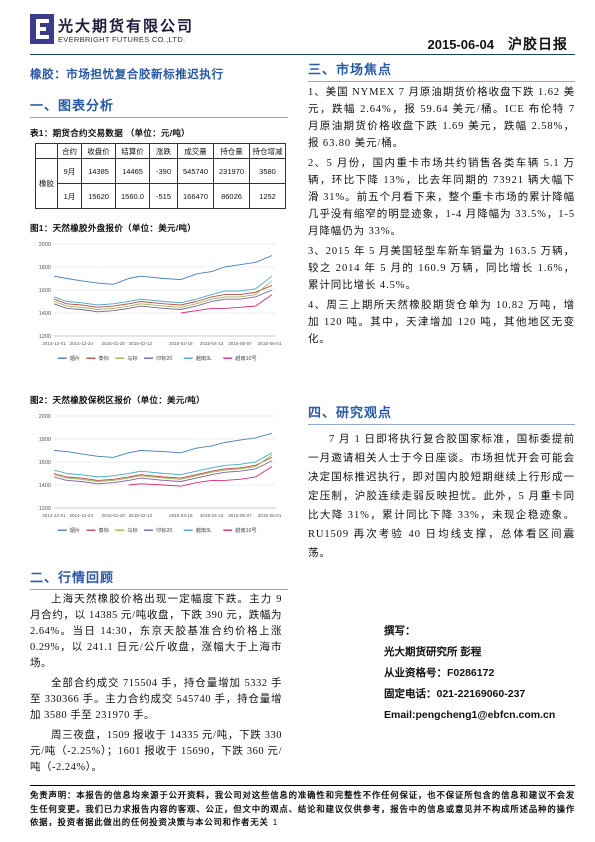 This screenshot has height=842, width=595. I want to click on table-cell: 1月, so click(69, 196).